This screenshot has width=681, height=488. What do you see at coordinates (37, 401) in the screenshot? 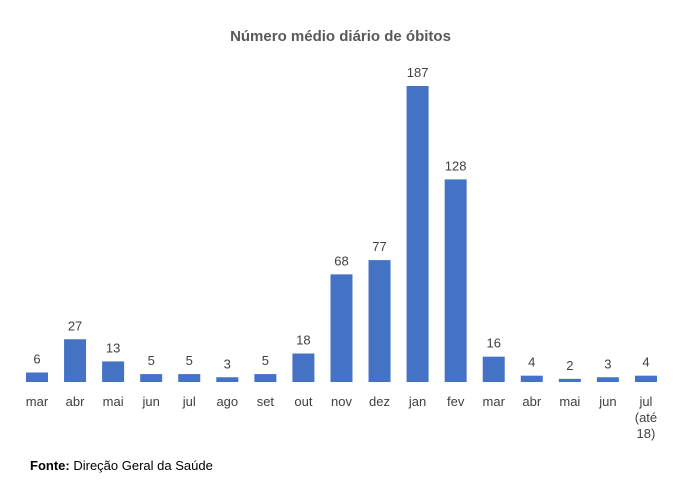
I see `x-tick-label-1: mar` at bounding box center [37, 401].